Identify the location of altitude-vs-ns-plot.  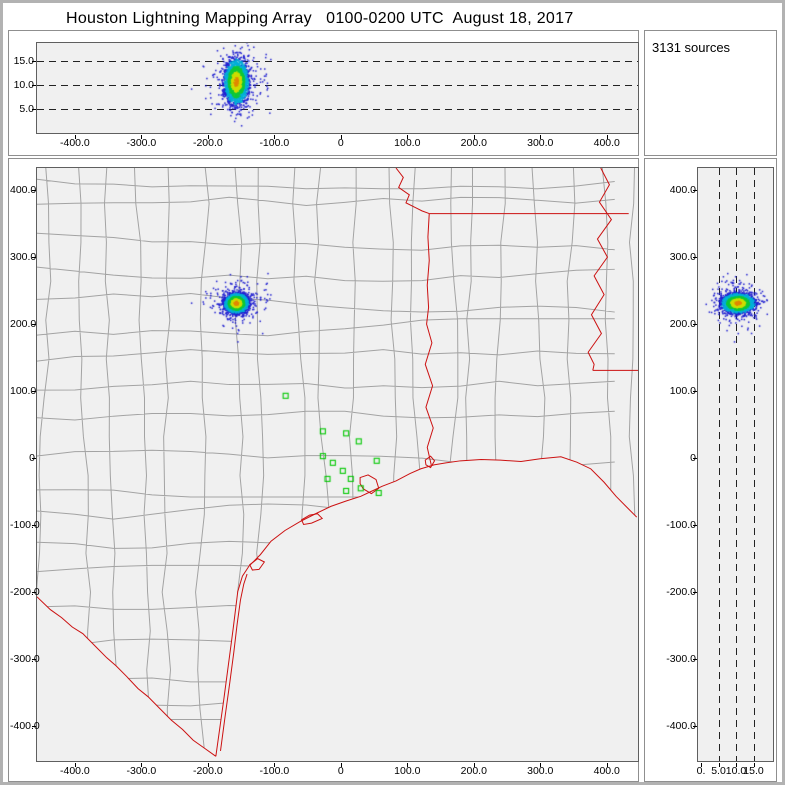
(735, 464).